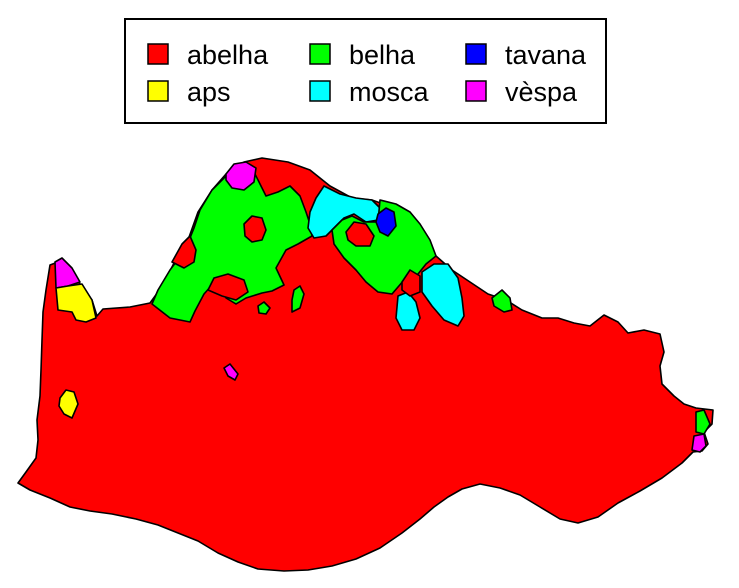 This screenshot has height=588, width=739. I want to click on legend-swatch-abelha, so click(158, 54).